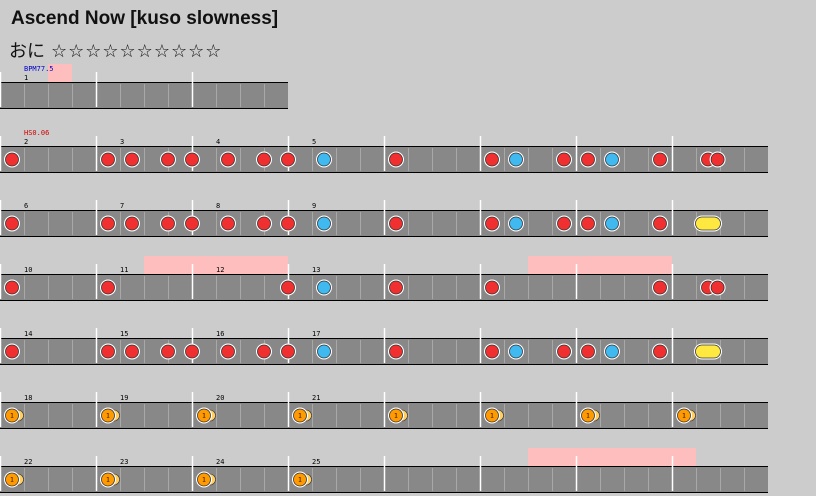 The image size is (816, 496). I want to click on measure-number: 14, so click(28, 334).